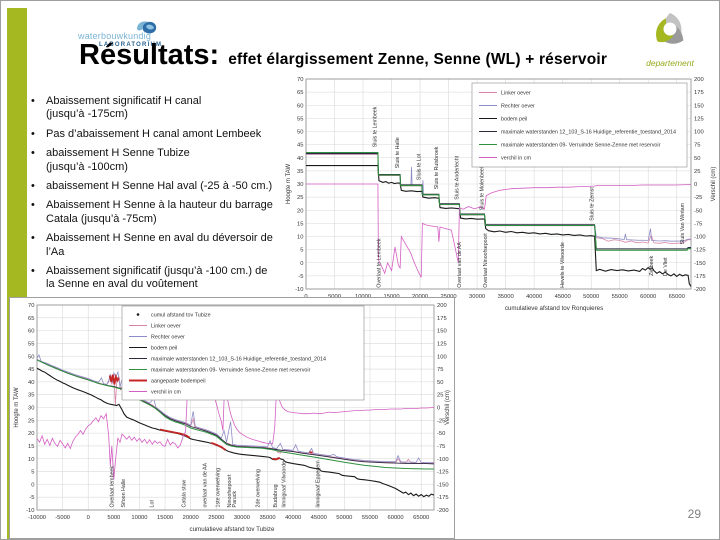 The width and height of the screenshot is (720, 540). I want to click on svg-text: 5, so click(32, 473).